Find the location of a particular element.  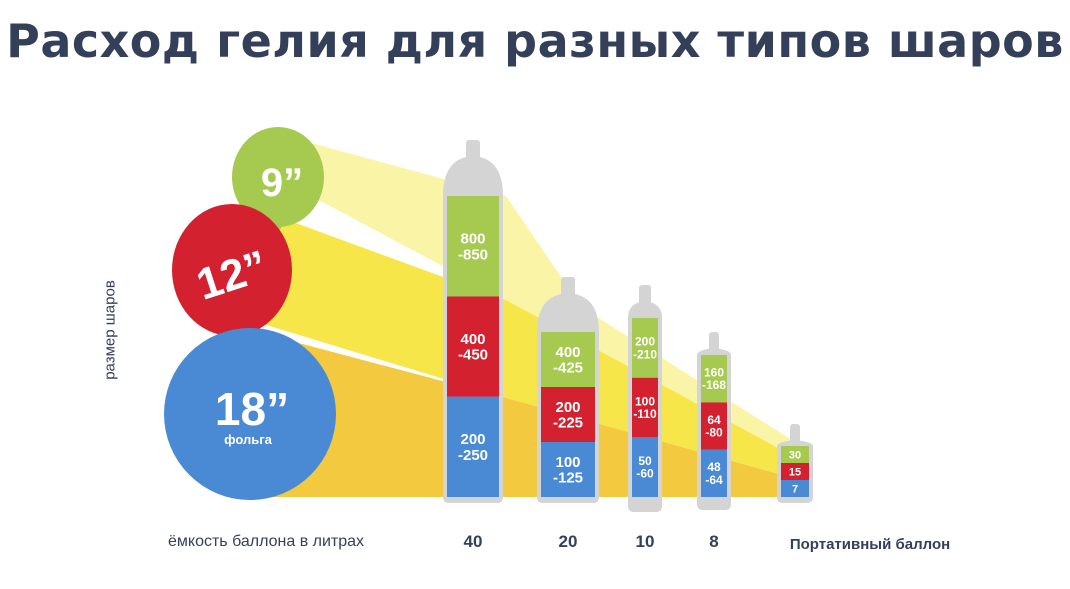

data-label: 50 -60 is located at coordinates (645, 467).